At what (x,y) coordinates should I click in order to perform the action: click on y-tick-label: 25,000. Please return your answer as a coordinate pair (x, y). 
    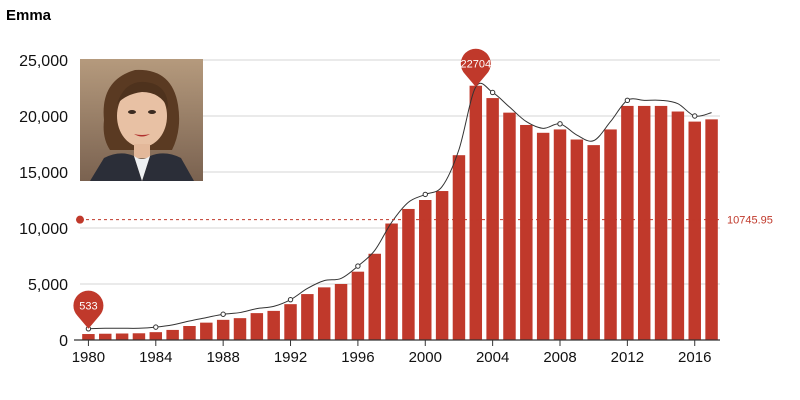
    Looking at the image, I should click on (43, 61).